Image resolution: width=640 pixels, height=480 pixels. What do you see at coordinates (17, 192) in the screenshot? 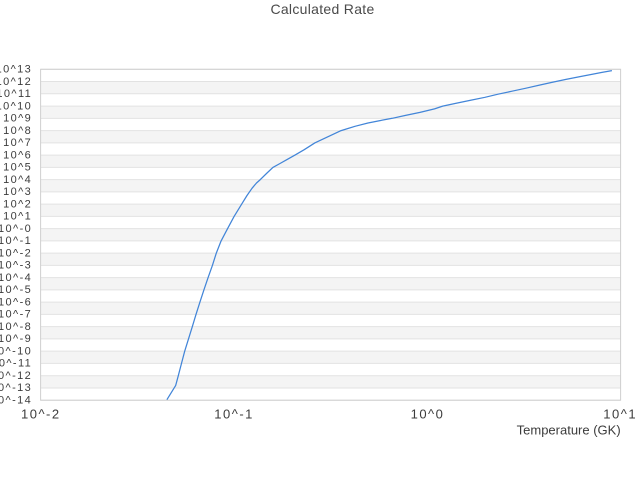
I see `svg-text: 10^3` at bounding box center [17, 192].